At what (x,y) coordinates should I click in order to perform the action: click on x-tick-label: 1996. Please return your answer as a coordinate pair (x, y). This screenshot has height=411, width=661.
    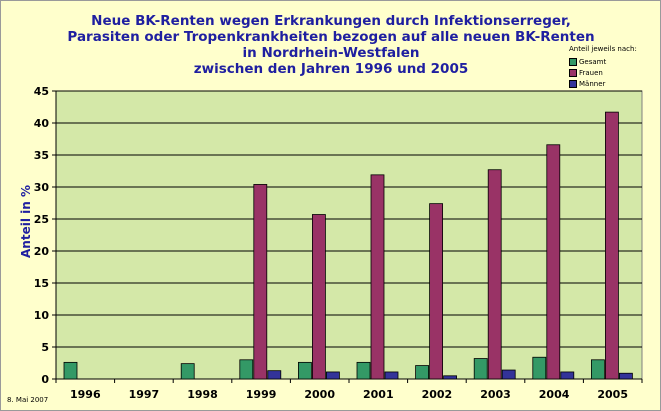
    Looking at the image, I should click on (85, 394).